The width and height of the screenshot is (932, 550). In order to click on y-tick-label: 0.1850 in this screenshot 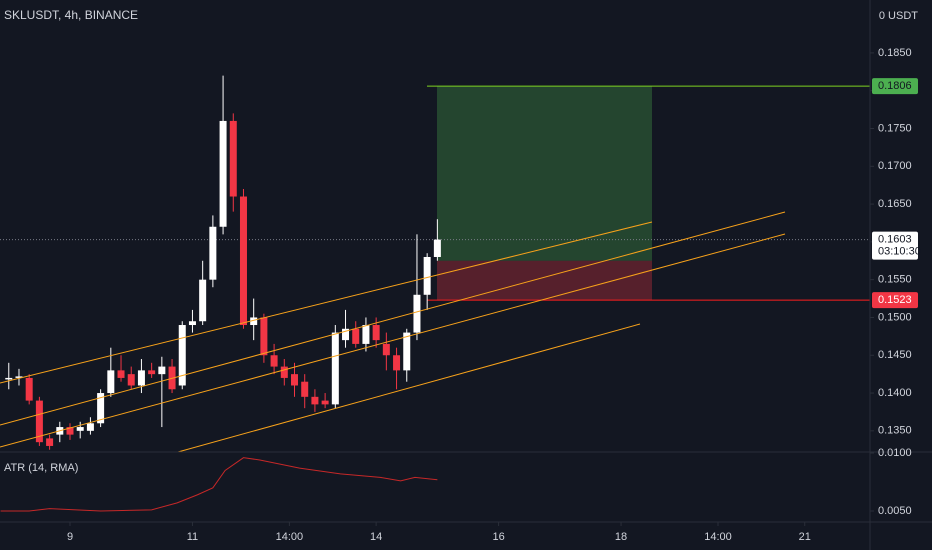, I will do `click(895, 53)`.